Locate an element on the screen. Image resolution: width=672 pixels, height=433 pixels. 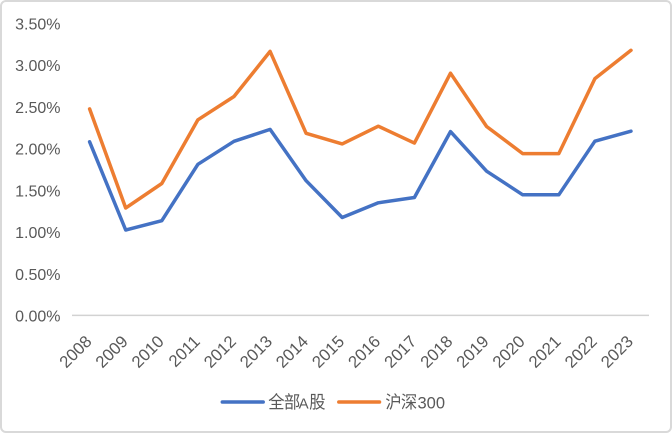
svg-text: 2.50% is located at coordinates (37, 108).